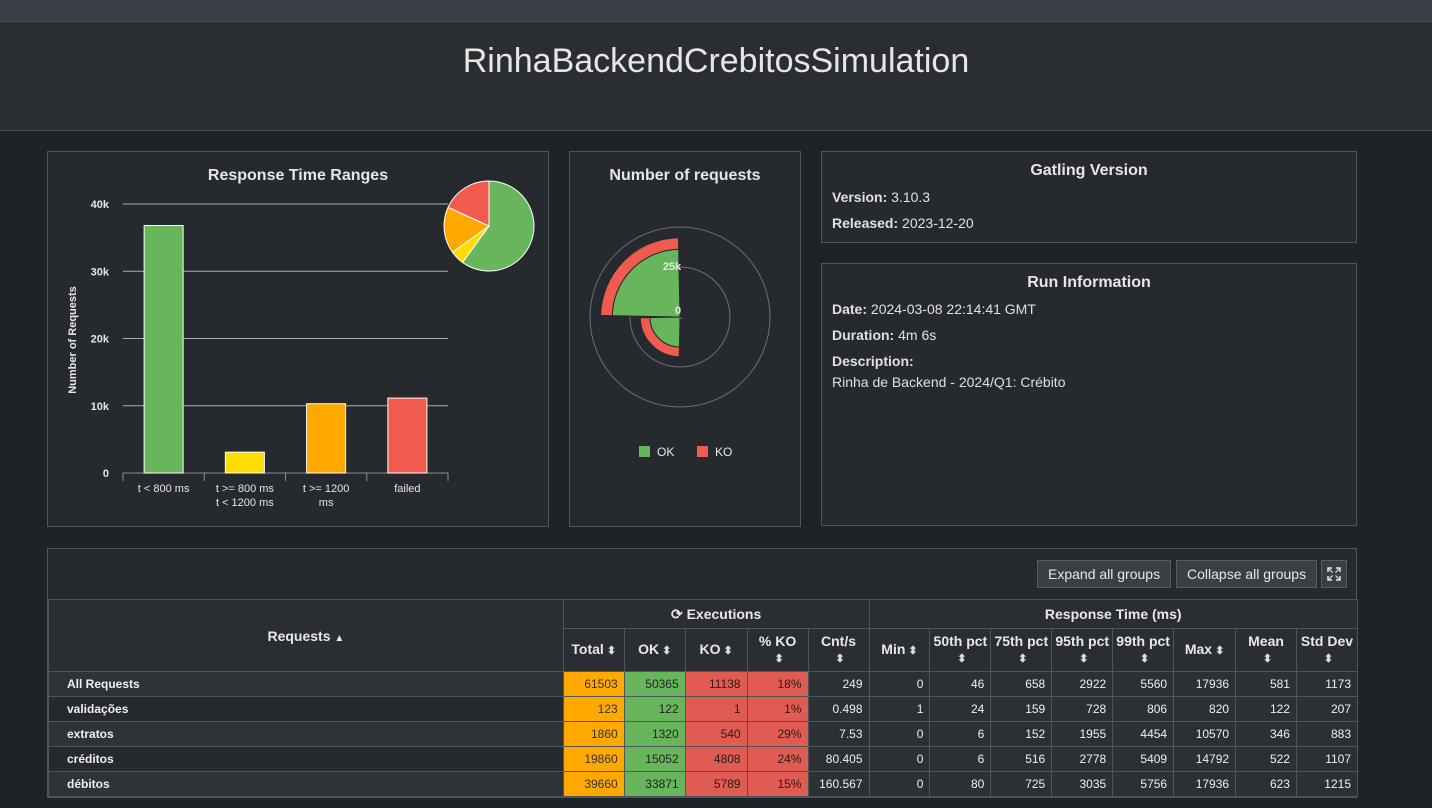 The image size is (1432, 808). Describe the element at coordinates (73, 340) in the screenshot. I see `y-axis-label: Number of Requests` at that location.